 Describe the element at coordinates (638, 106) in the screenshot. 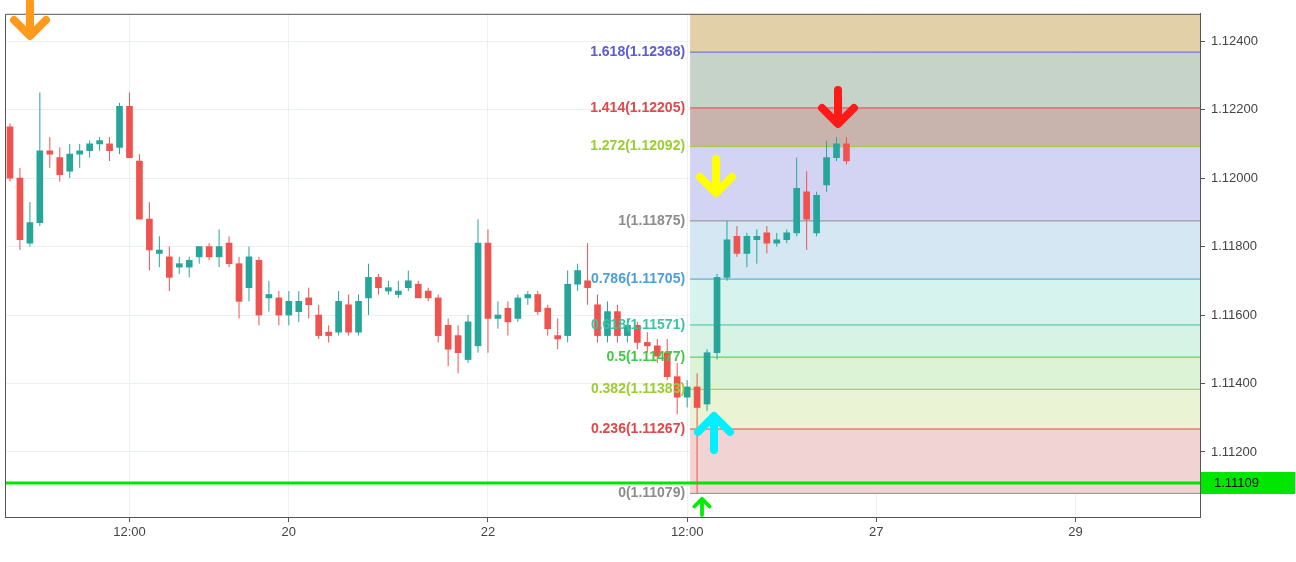

I see `ref-line-label: 1.414(1.12205)` at that location.